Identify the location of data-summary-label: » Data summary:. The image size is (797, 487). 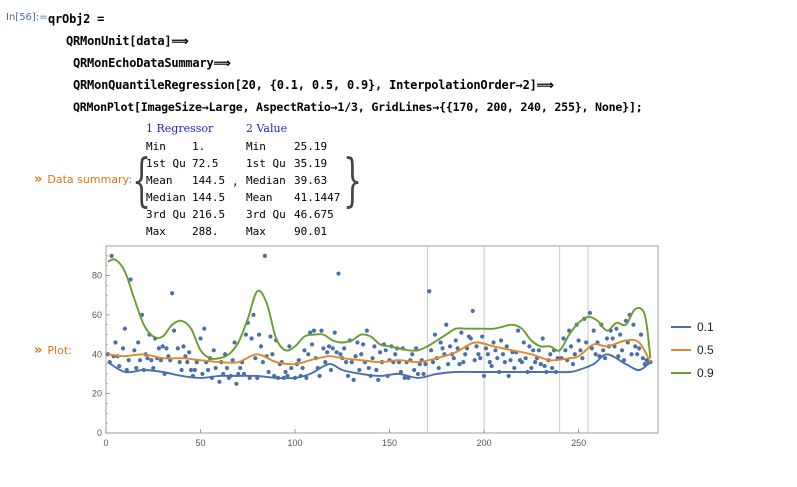
(83, 179).